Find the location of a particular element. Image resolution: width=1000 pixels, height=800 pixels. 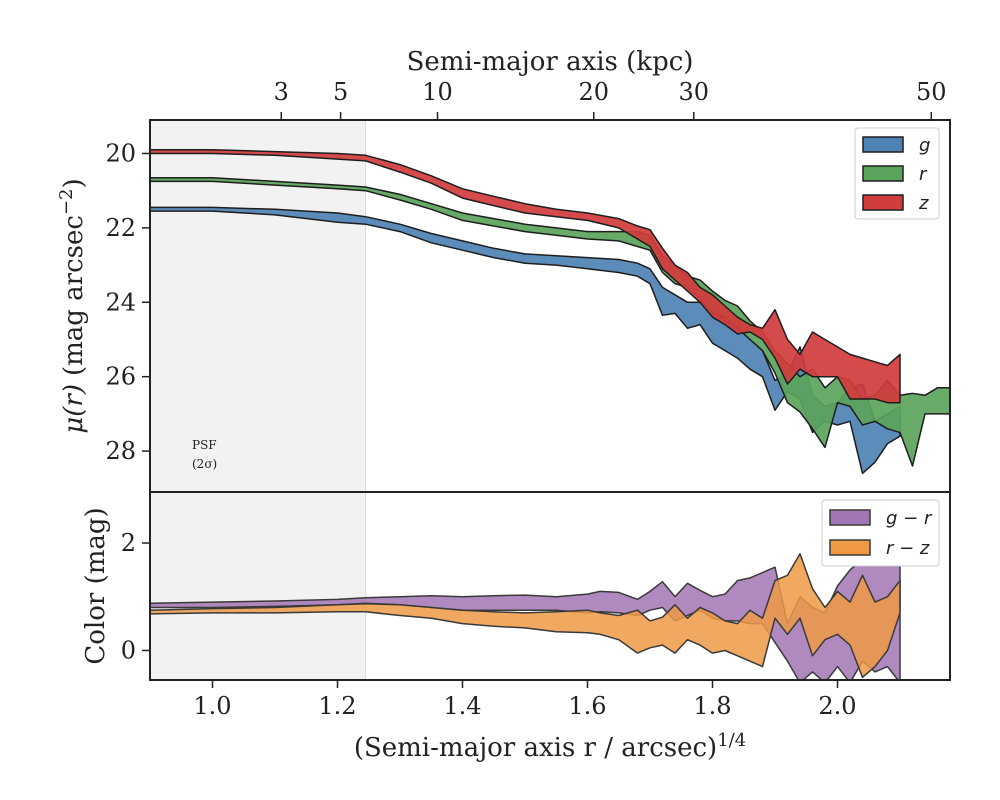

main-y-axis-label-superscript: −2 is located at coordinates (66, 201).